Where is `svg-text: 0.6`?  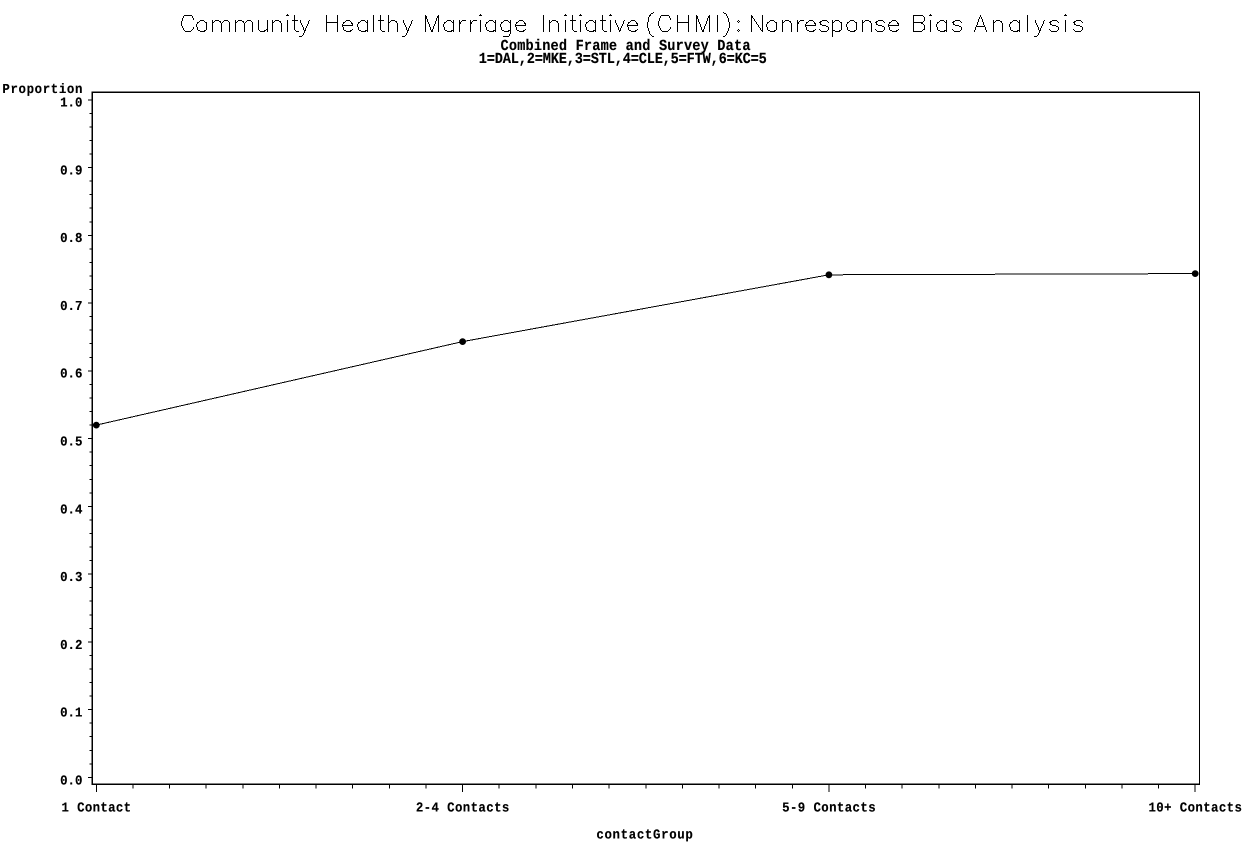
svg-text: 0.6 is located at coordinates (71, 374).